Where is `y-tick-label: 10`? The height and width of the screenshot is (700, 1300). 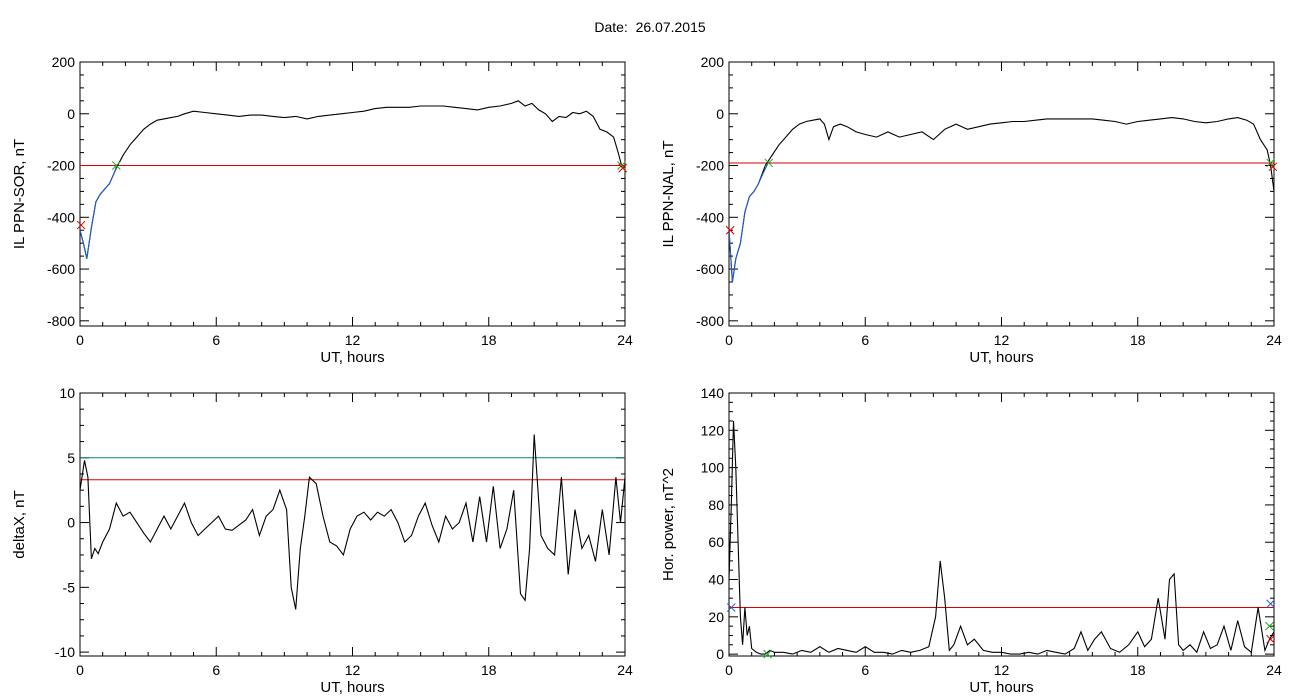 y-tick-label: 10 is located at coordinates (67, 393).